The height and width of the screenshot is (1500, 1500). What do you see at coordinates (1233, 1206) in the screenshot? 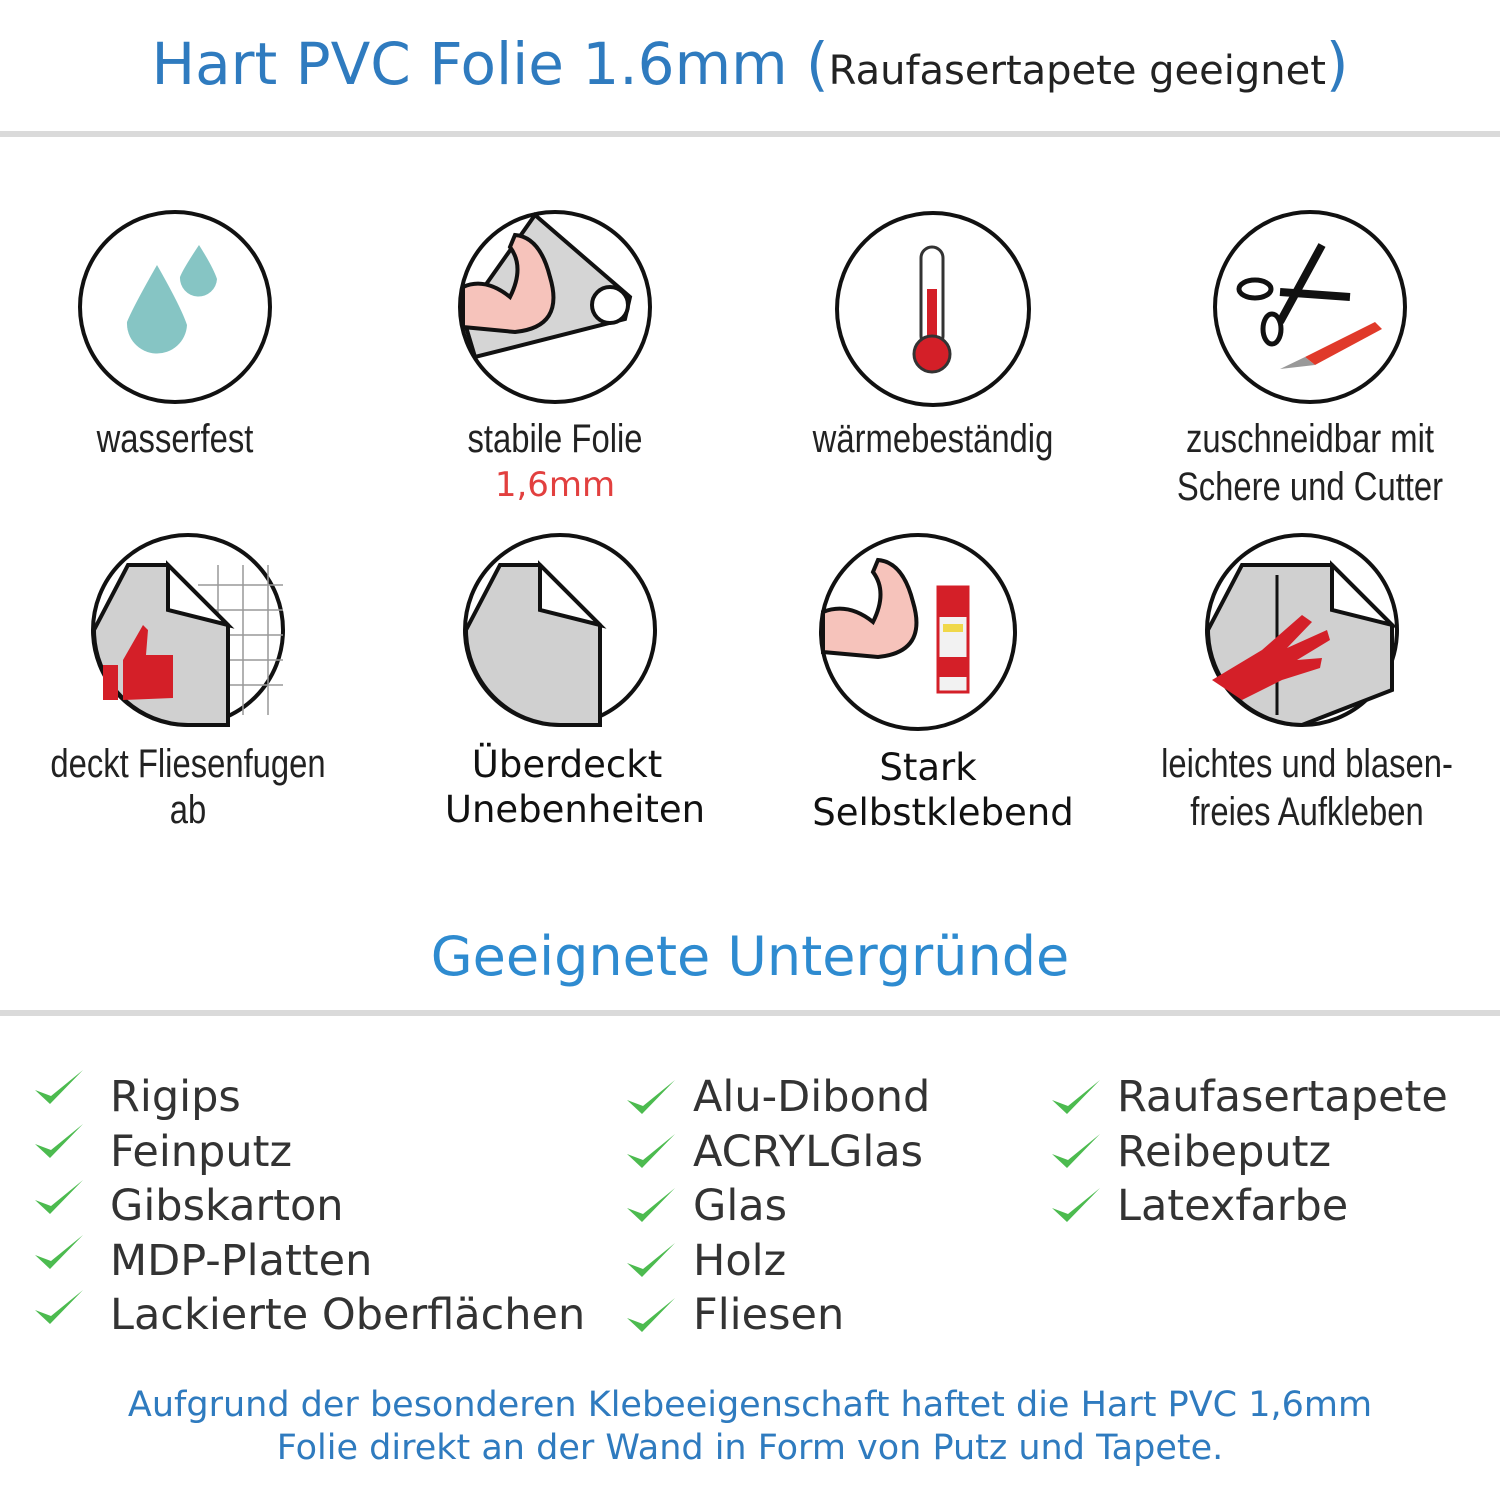
I see `surface-item: Latexfarbe` at bounding box center [1233, 1206].